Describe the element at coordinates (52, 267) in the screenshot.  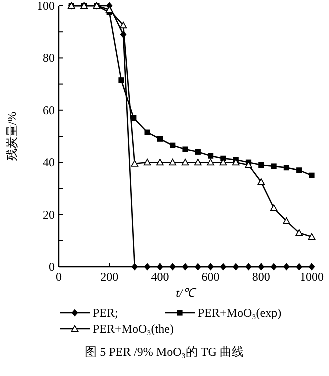
I see `y-tick-label: 0` at that location.